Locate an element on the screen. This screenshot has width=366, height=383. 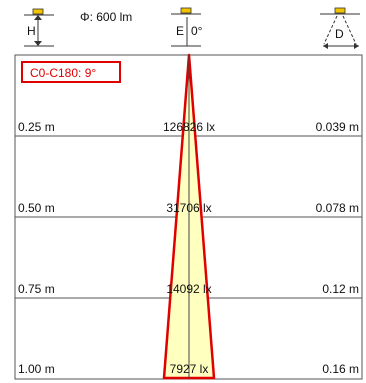
diameter-value: 0.16 m is located at coordinates (340, 369).